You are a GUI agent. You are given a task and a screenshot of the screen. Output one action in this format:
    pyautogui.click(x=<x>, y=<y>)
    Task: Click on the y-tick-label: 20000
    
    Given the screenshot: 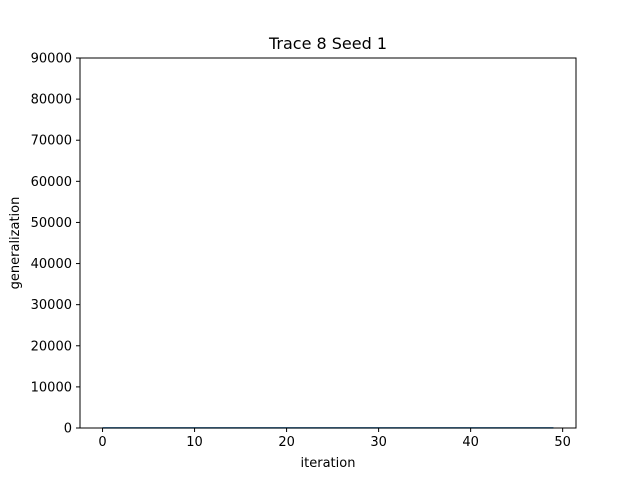 What is the action you would take?
    pyautogui.click(x=51, y=346)
    